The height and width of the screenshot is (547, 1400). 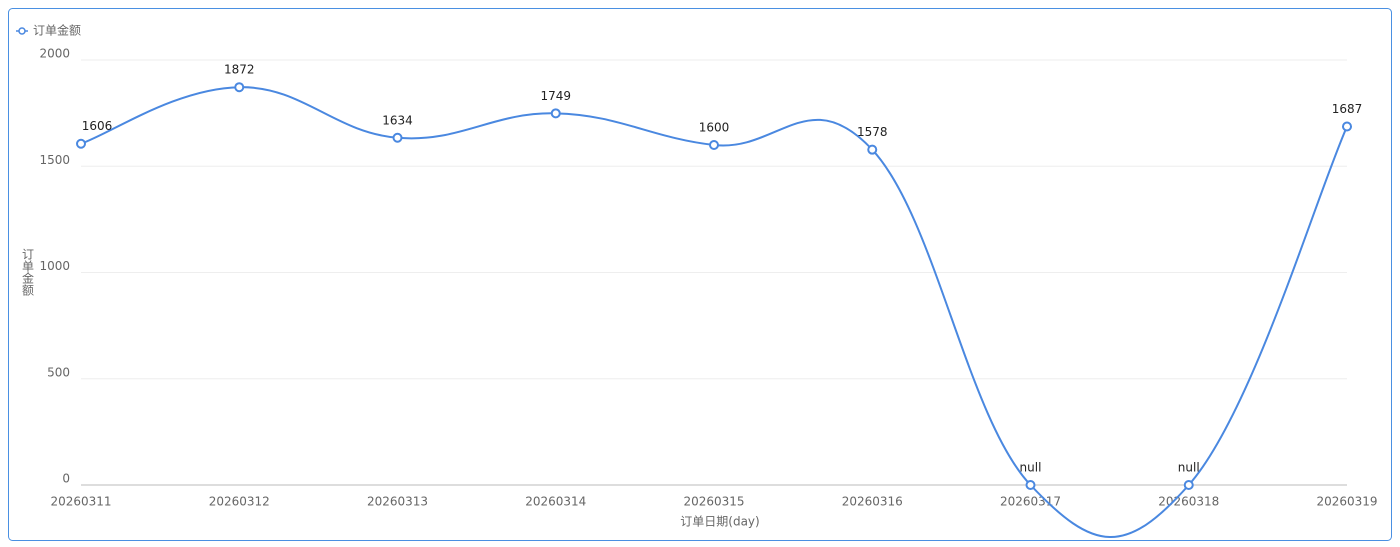 I want to click on y-axis-title: 订单金额, so click(x=28, y=272).